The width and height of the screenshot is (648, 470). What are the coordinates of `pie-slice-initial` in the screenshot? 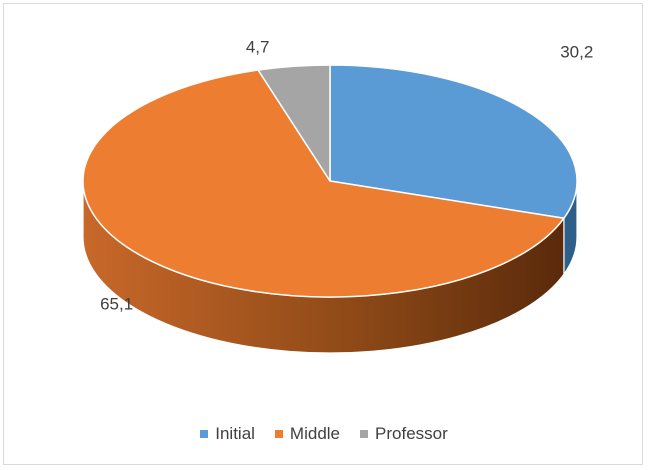 It's located at (453, 141).